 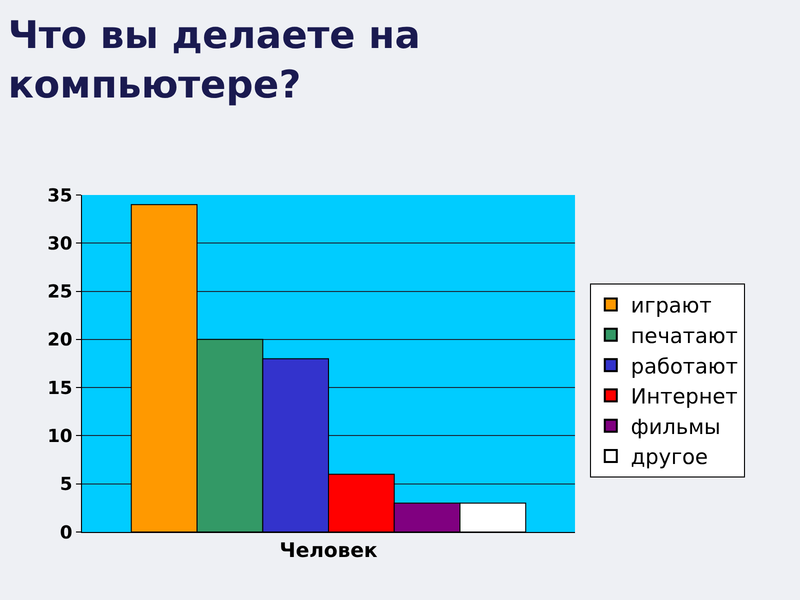 What do you see at coordinates (59, 340) in the screenshot?
I see `y-tick-label: 20` at bounding box center [59, 340].